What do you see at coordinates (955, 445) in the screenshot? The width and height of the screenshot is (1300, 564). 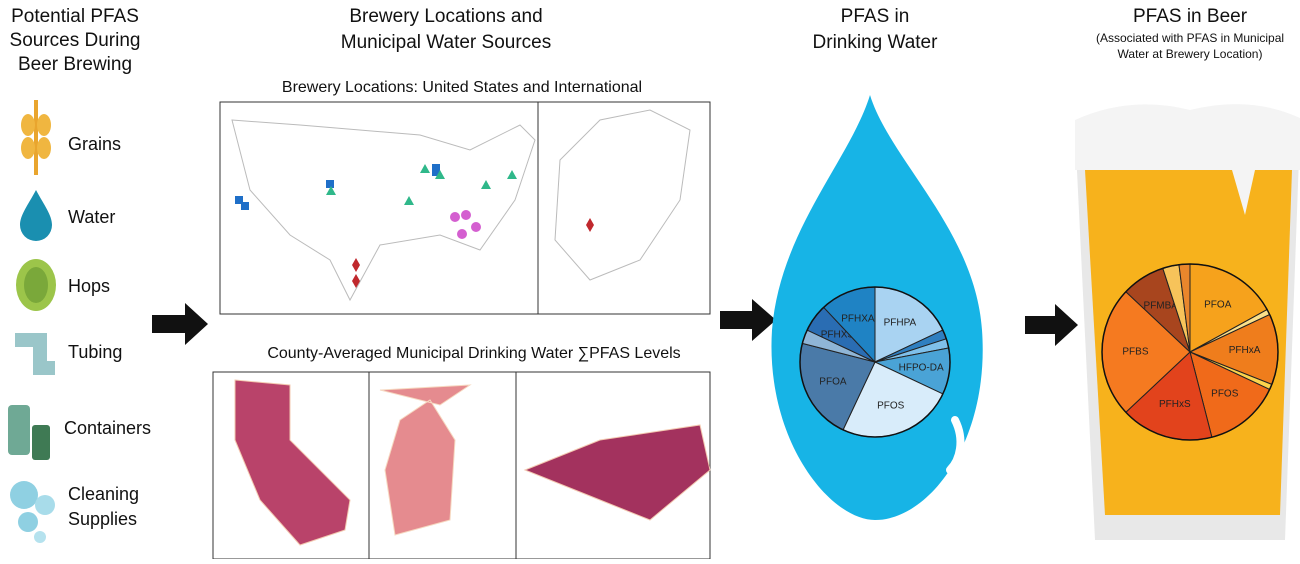 I see `highlight` at bounding box center [955, 445].